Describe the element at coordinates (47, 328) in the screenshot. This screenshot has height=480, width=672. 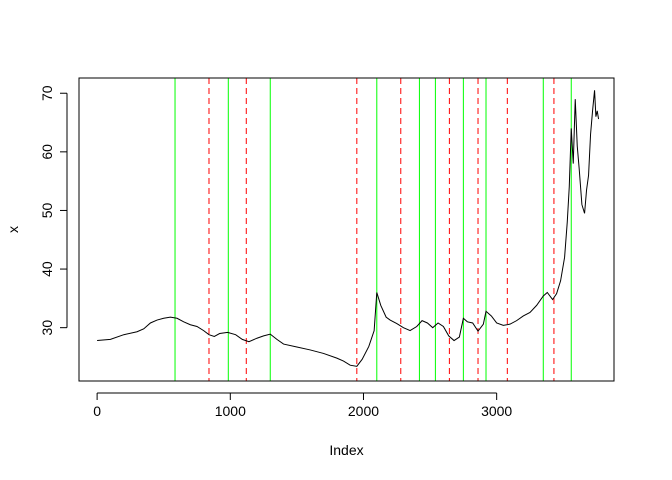
I see `y-tick-label: 30` at that location.